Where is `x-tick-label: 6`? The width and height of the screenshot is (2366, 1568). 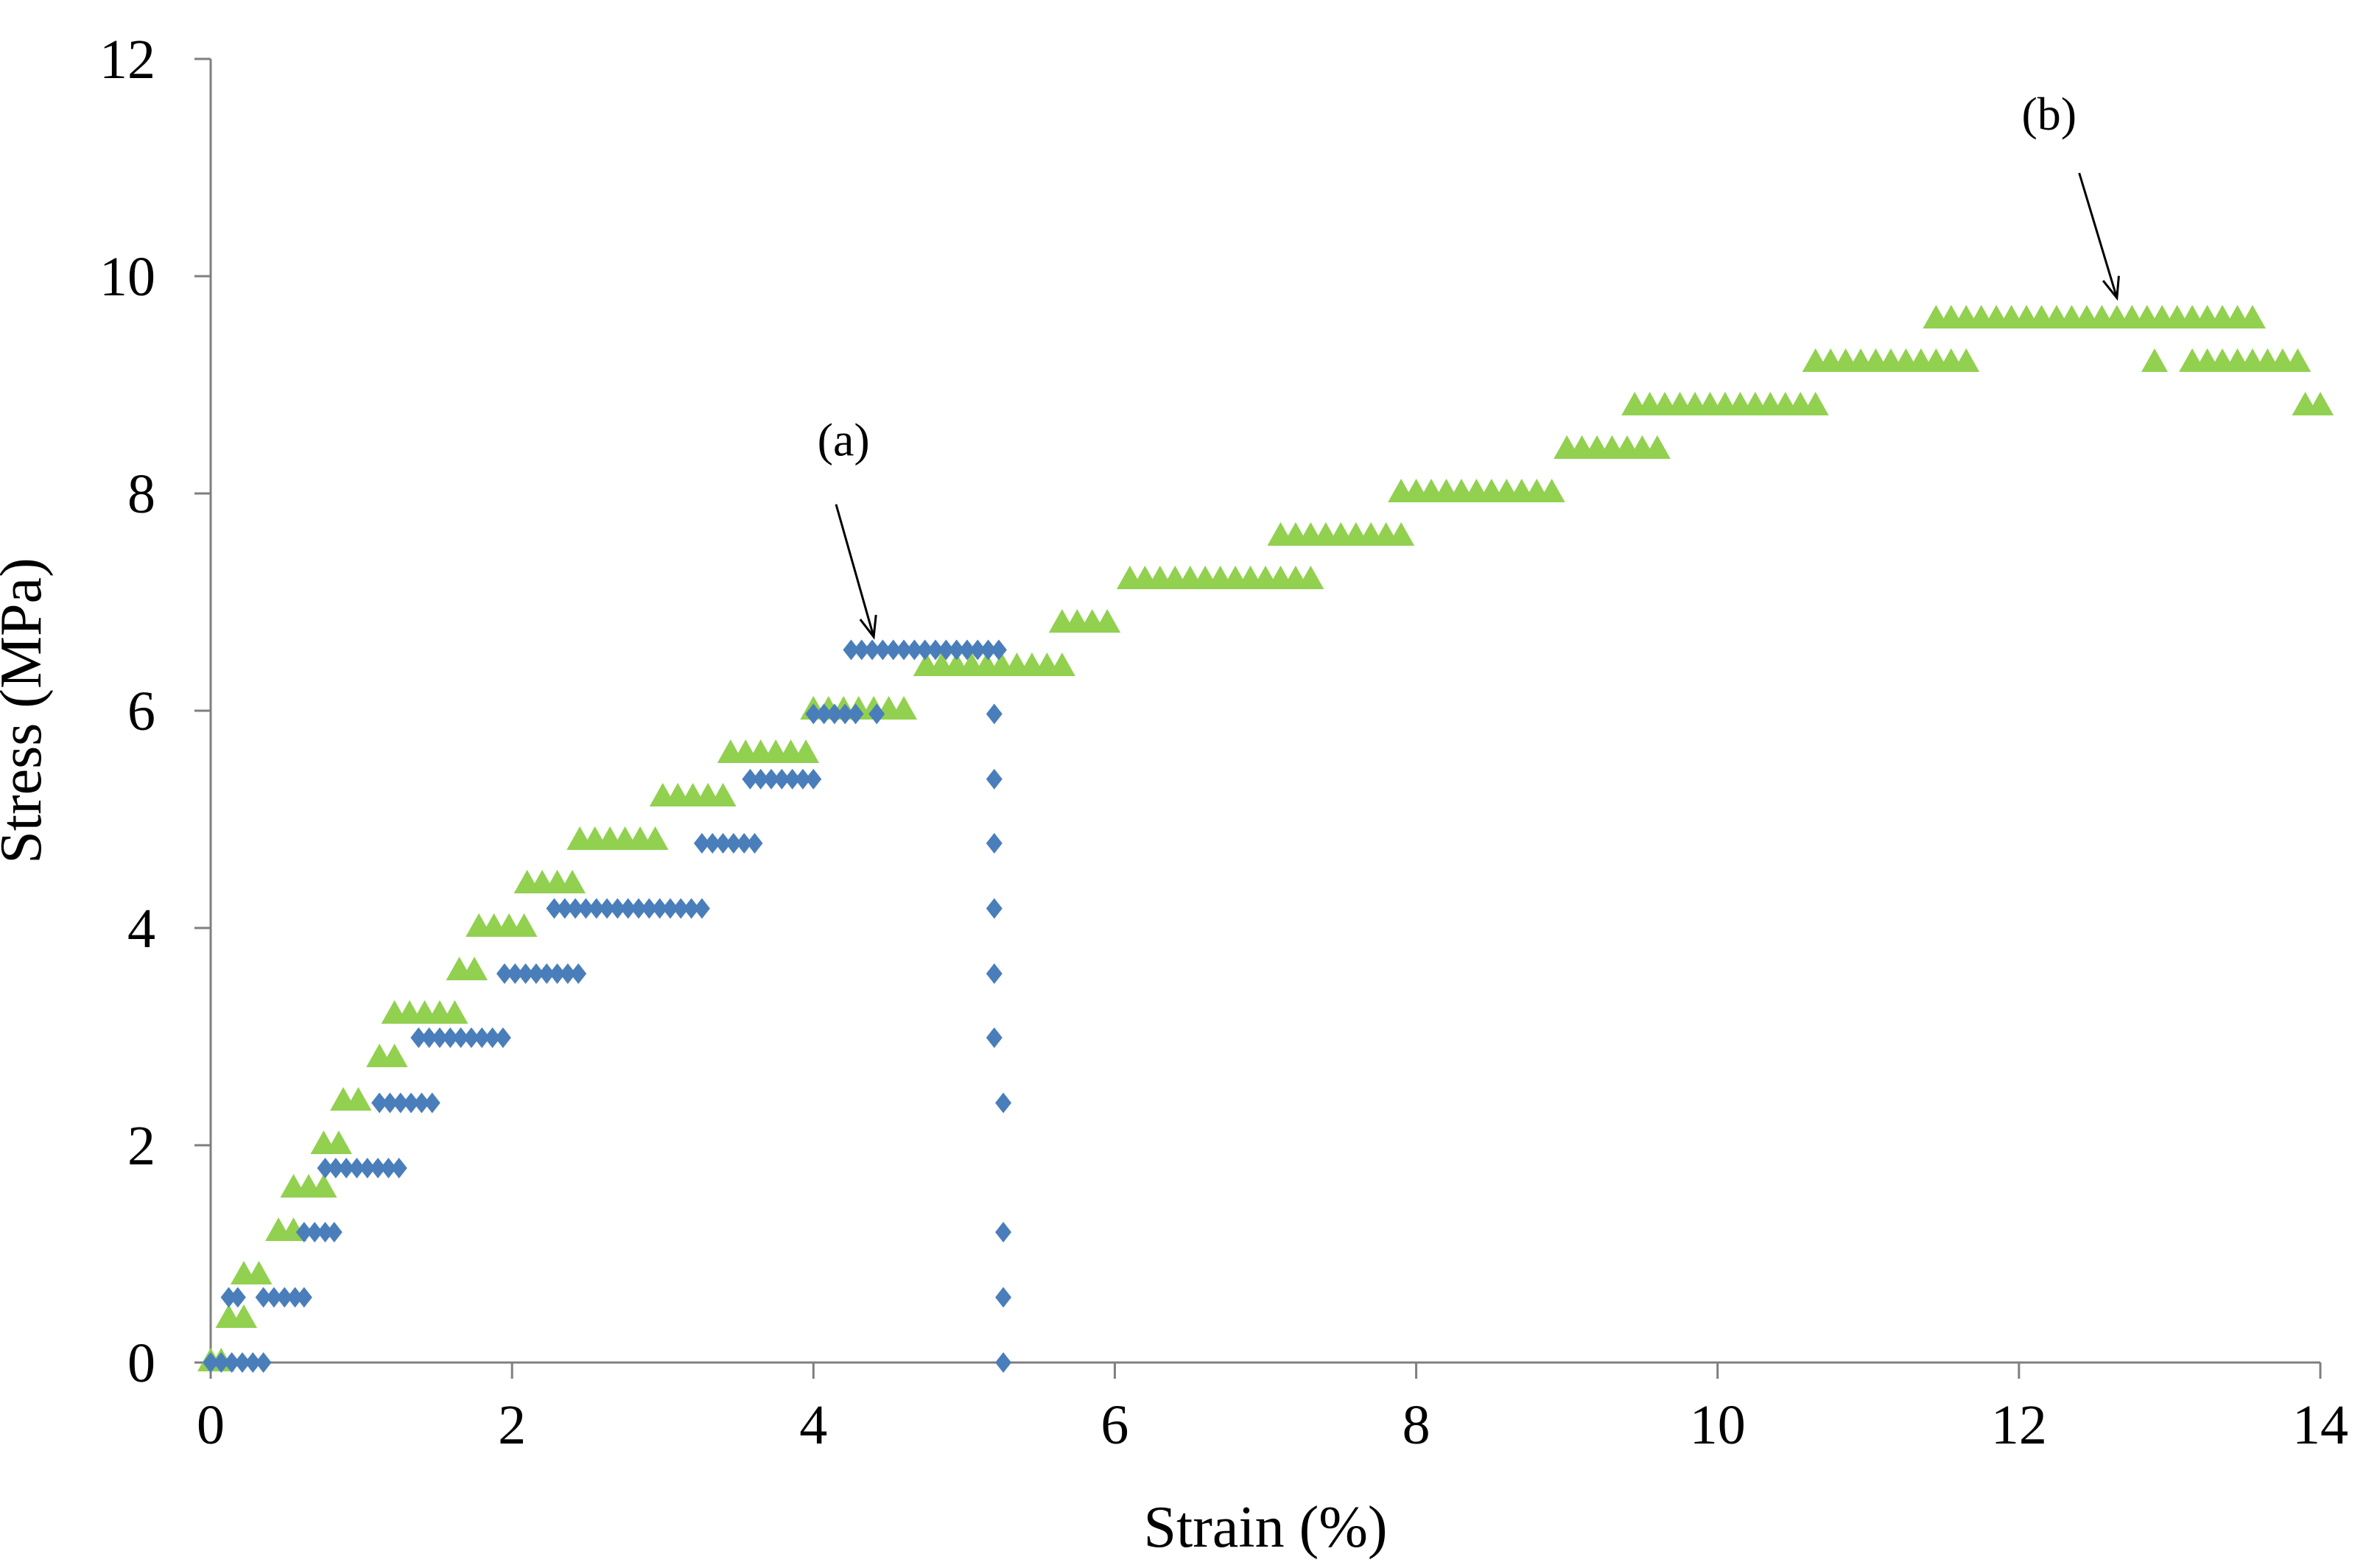
x-tick-label: 6 is located at coordinates (1114, 1425).